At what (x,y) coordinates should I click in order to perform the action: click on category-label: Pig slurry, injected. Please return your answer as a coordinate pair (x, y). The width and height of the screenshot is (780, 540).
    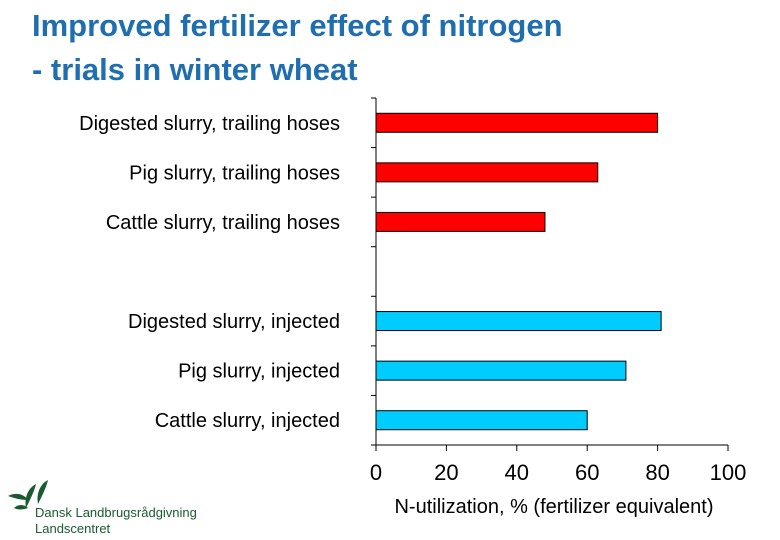
    Looking at the image, I should click on (259, 372).